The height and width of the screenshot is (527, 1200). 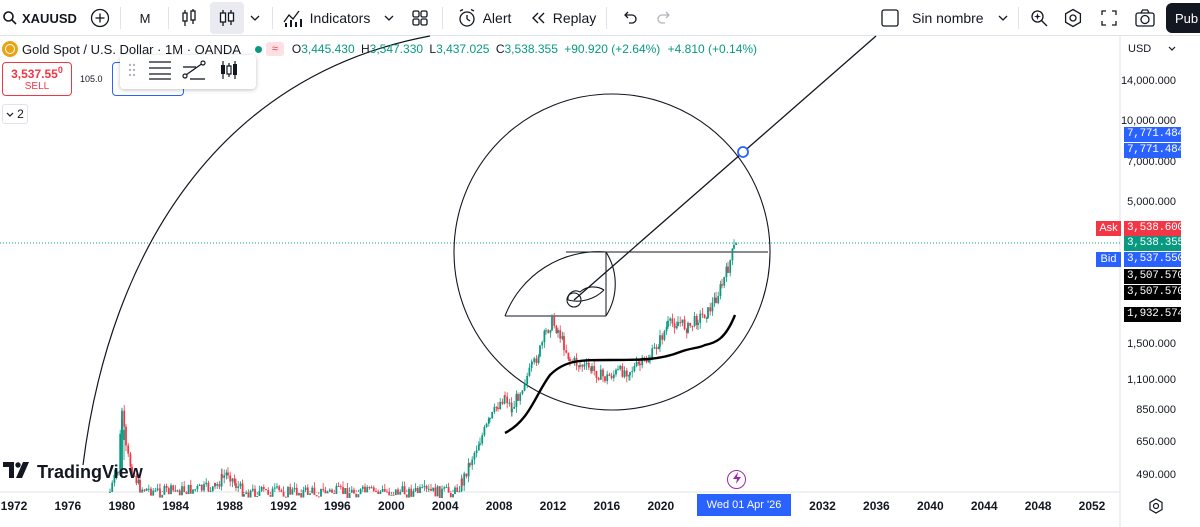 What do you see at coordinates (420, 18) in the screenshot?
I see `layouts-button` at bounding box center [420, 18].